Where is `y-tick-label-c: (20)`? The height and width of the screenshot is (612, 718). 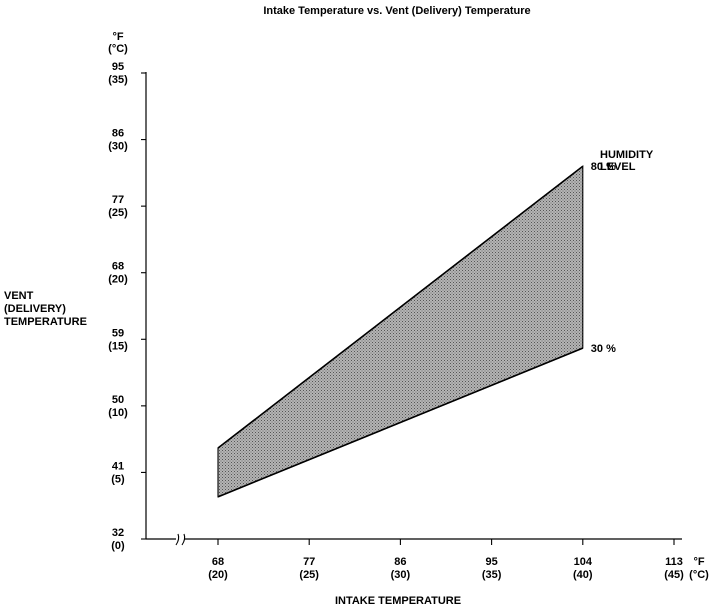 y-tick-label-c: (20) is located at coordinates (118, 280).